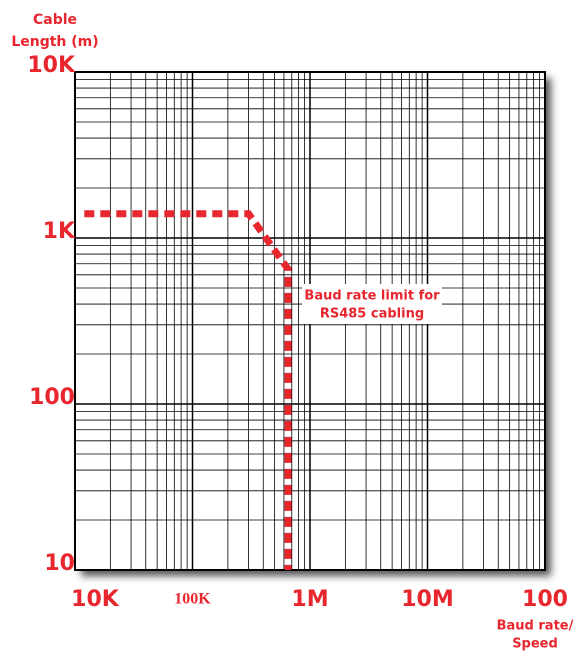 The height and width of the screenshot is (653, 585). Describe the element at coordinates (372, 296) in the screenshot. I see `annotation: Baud rate limit for` at that location.